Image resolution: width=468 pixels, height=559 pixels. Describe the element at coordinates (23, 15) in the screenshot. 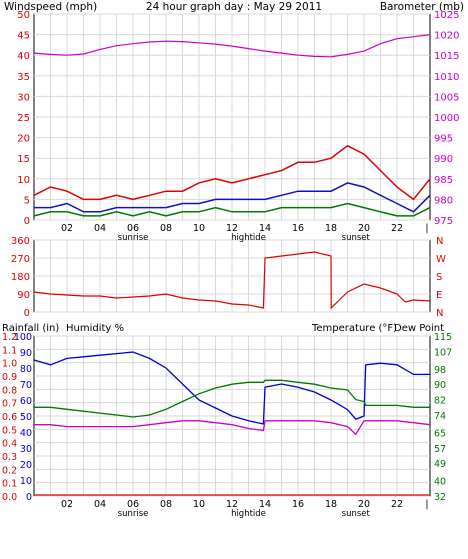

I see `wind-tick-label: 50` at that location.